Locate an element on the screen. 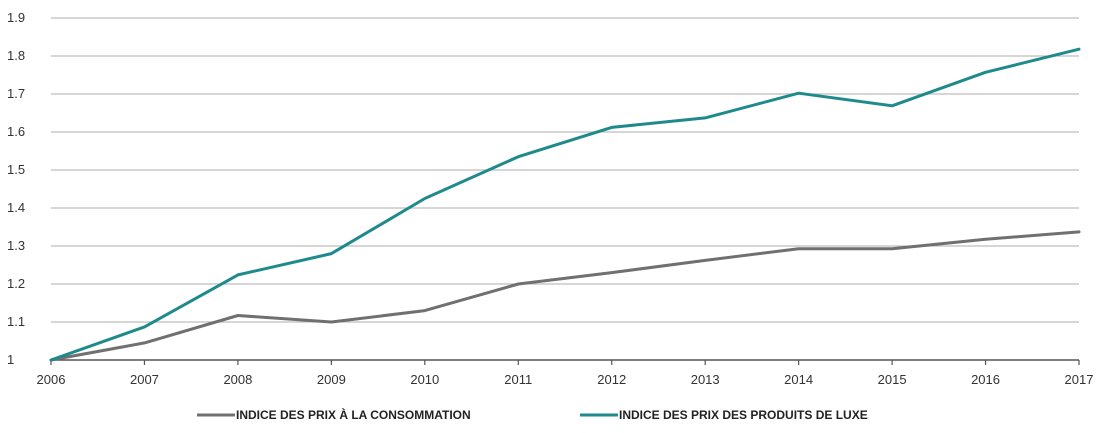 The image size is (1105, 433). x-tick-label: 2012 is located at coordinates (611, 379).